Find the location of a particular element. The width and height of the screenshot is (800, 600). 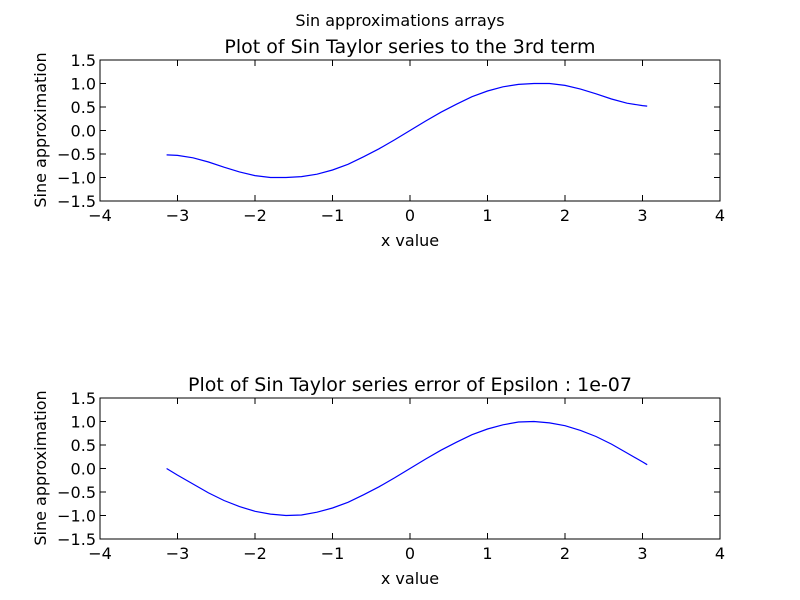

plot-area-bottom is located at coordinates (407, 468).